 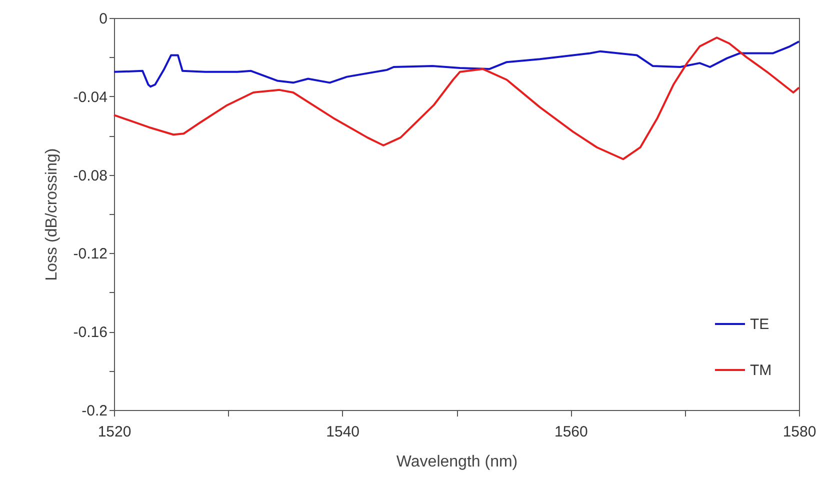 I want to click on legend-label: TE, so click(x=760, y=324).